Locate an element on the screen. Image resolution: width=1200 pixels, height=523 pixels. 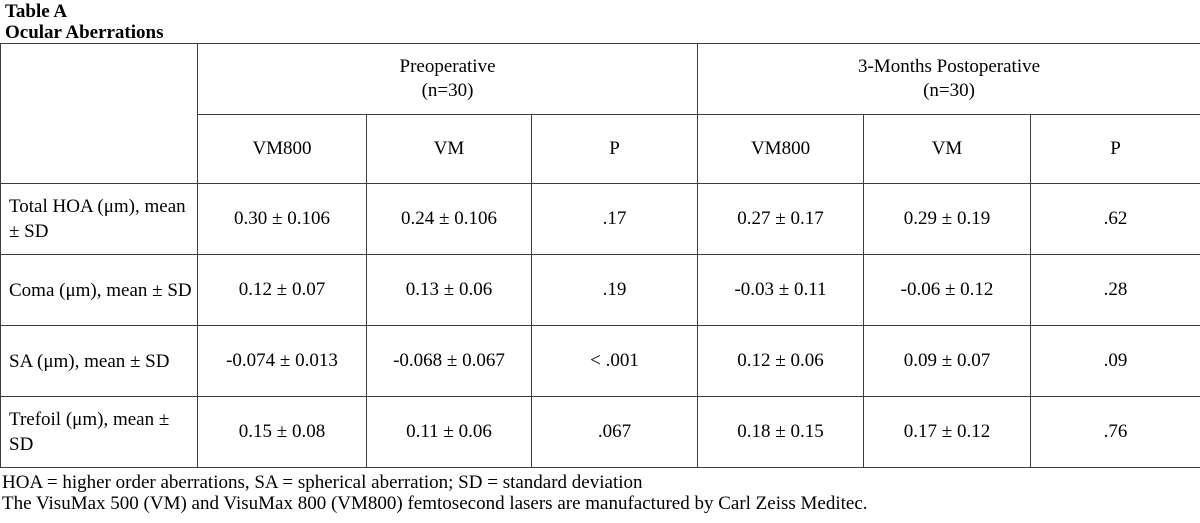
group-header-postoperative: 3-Months Postoperative (n=30) is located at coordinates (948, 79).